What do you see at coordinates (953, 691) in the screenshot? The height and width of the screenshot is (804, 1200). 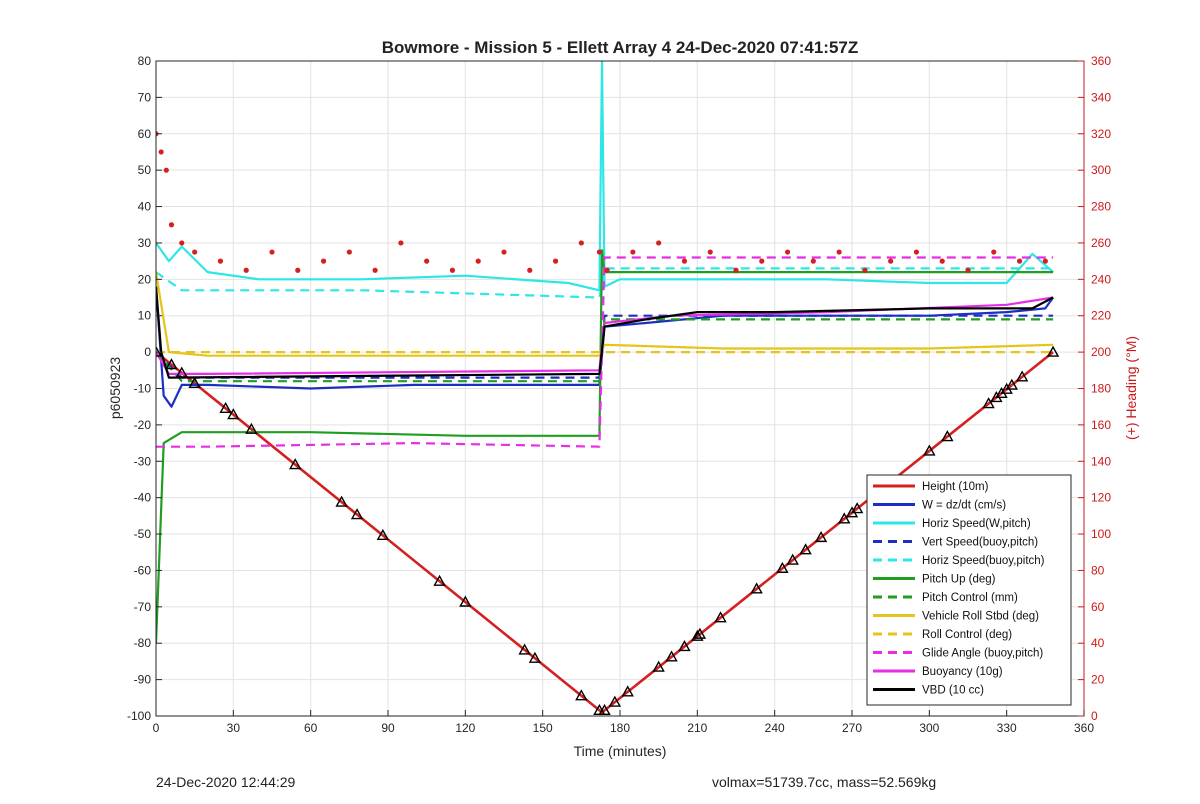 I see `legend-entry: VBD (10 cc)` at bounding box center [953, 691].